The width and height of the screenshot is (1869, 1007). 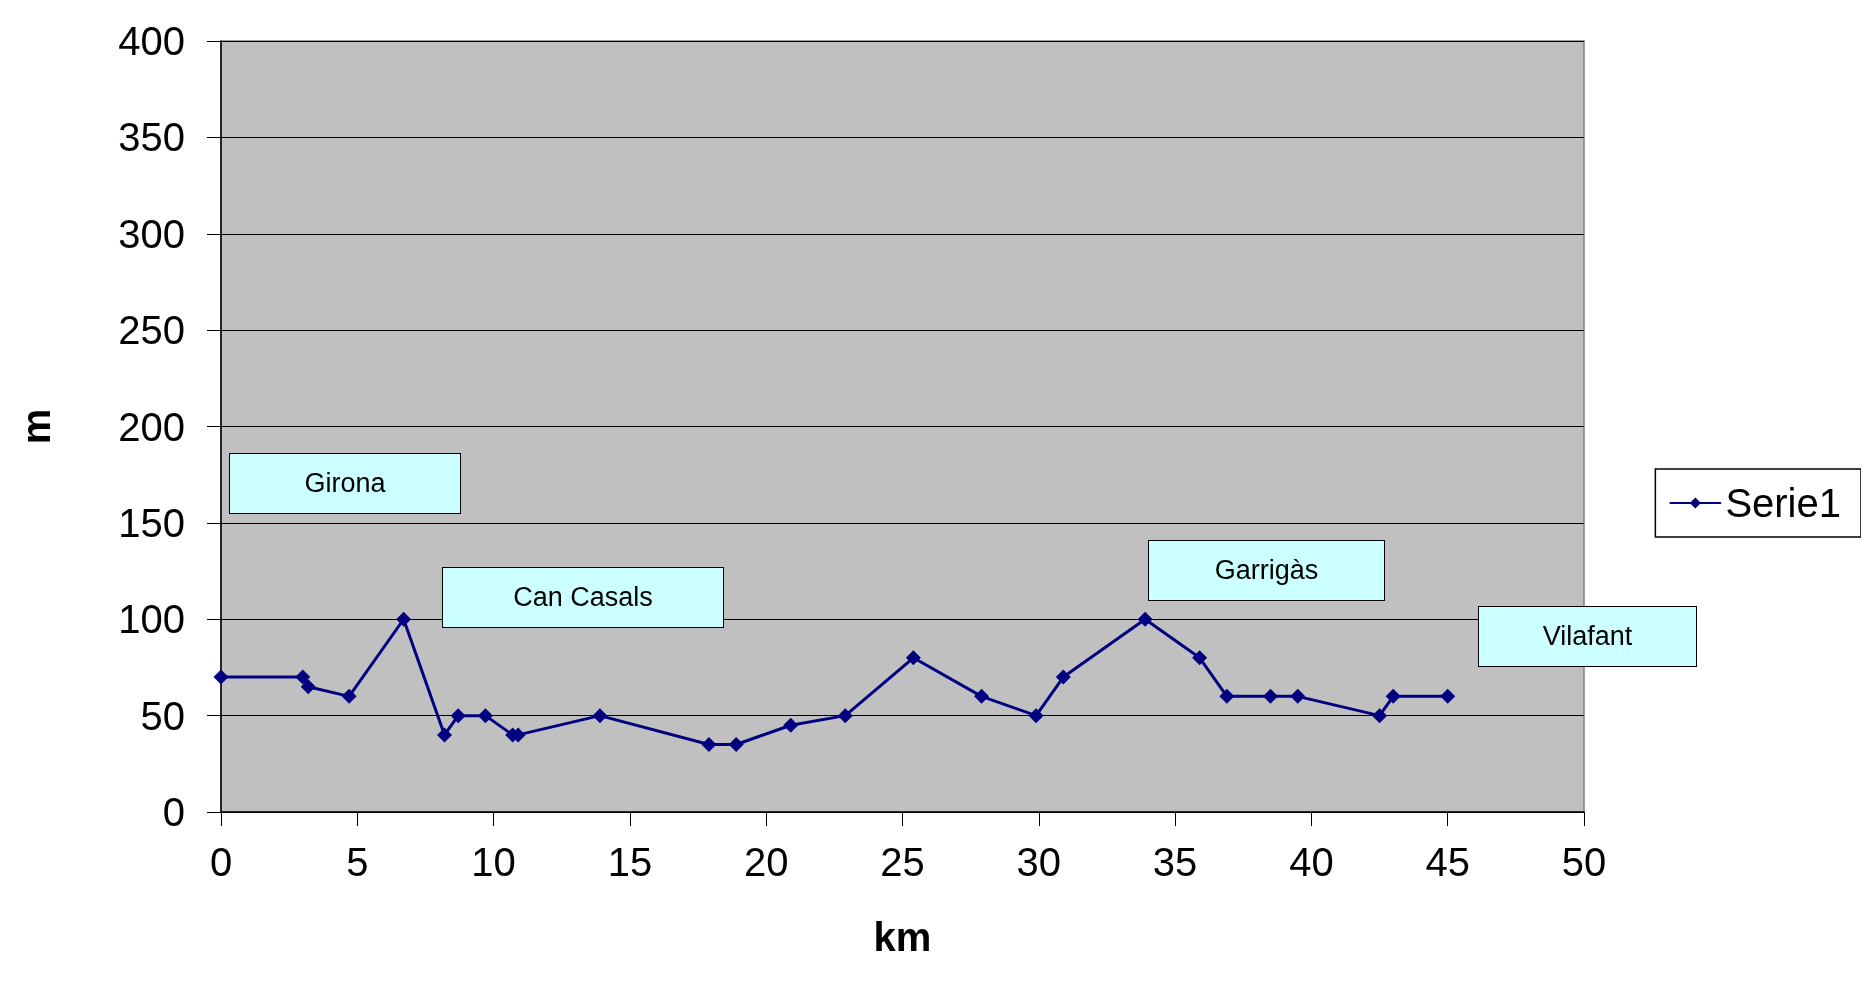 I want to click on y-tick-label: 0, so click(x=173, y=812).